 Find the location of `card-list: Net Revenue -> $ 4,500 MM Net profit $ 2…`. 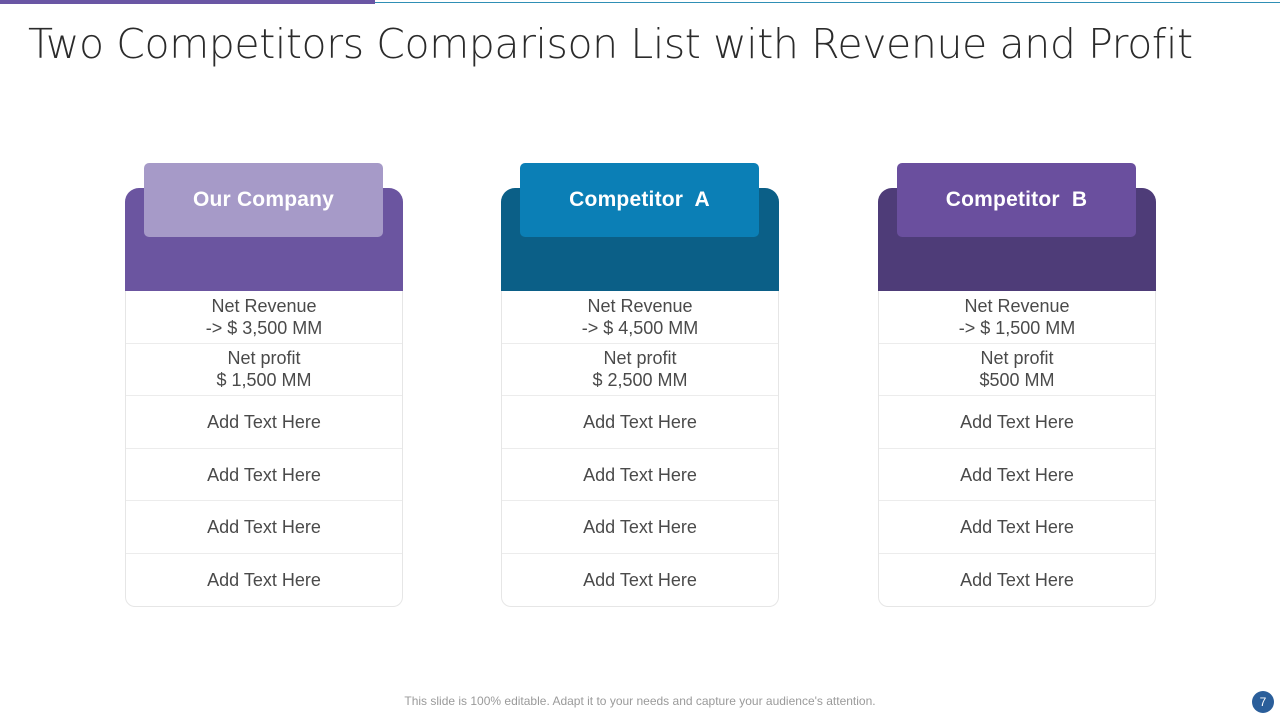

card-list: Net Revenue -> $ 4,500 MM Net profit $ 2… is located at coordinates (640, 449).